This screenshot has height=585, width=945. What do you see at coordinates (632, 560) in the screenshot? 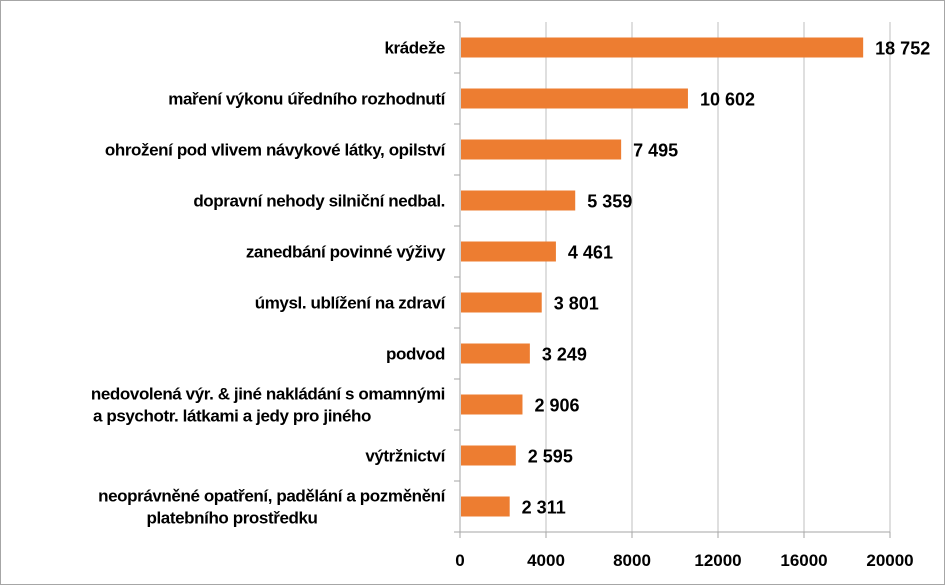
I see `x-tick-label: 8000` at bounding box center [632, 560].